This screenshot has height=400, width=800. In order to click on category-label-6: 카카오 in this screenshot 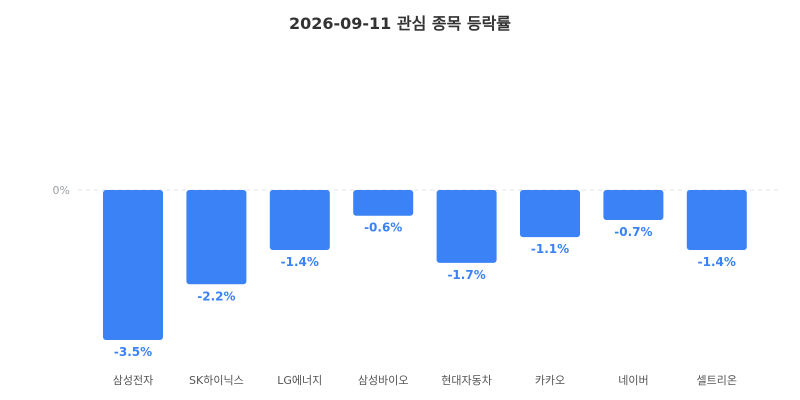, I will do `click(550, 380)`.